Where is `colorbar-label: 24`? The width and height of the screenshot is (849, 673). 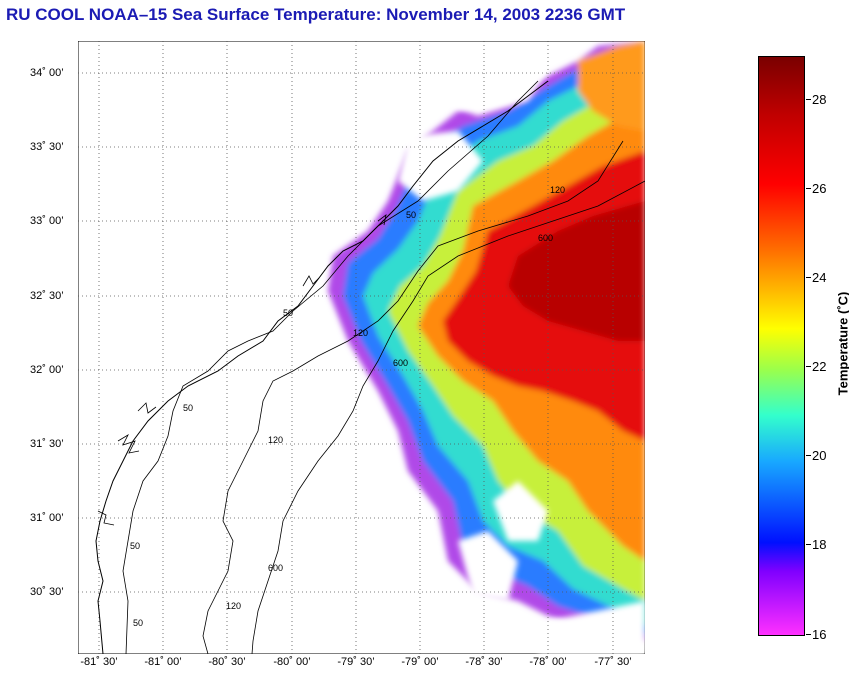
colorbar-label: 24 is located at coordinates (819, 277).